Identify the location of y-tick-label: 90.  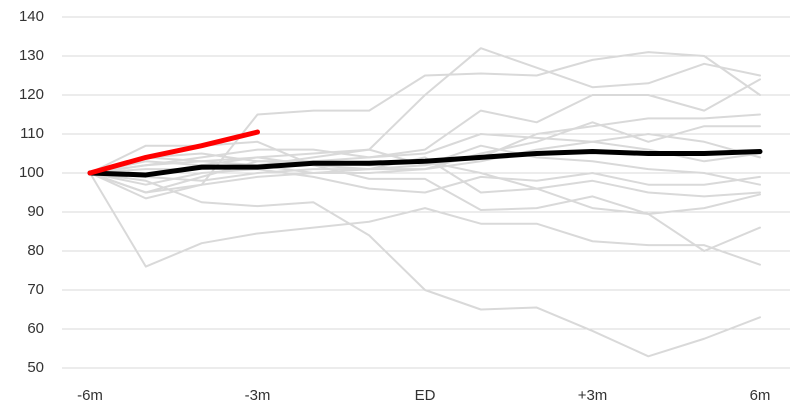
(35, 211).